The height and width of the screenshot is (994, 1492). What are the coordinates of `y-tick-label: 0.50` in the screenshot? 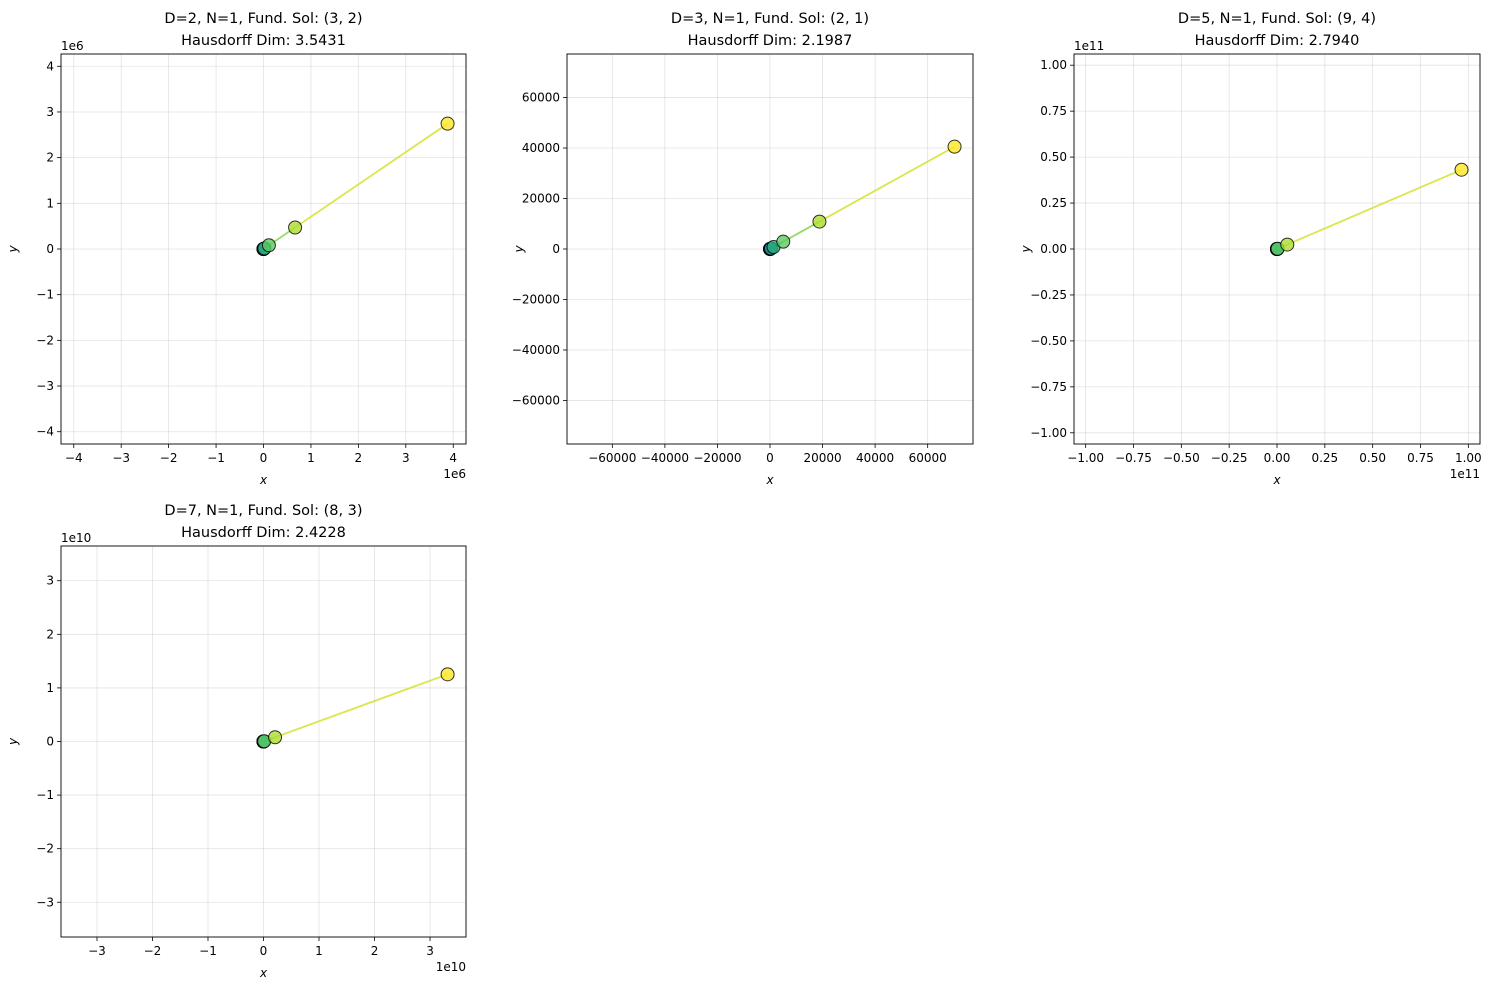 It's located at (1053, 157).